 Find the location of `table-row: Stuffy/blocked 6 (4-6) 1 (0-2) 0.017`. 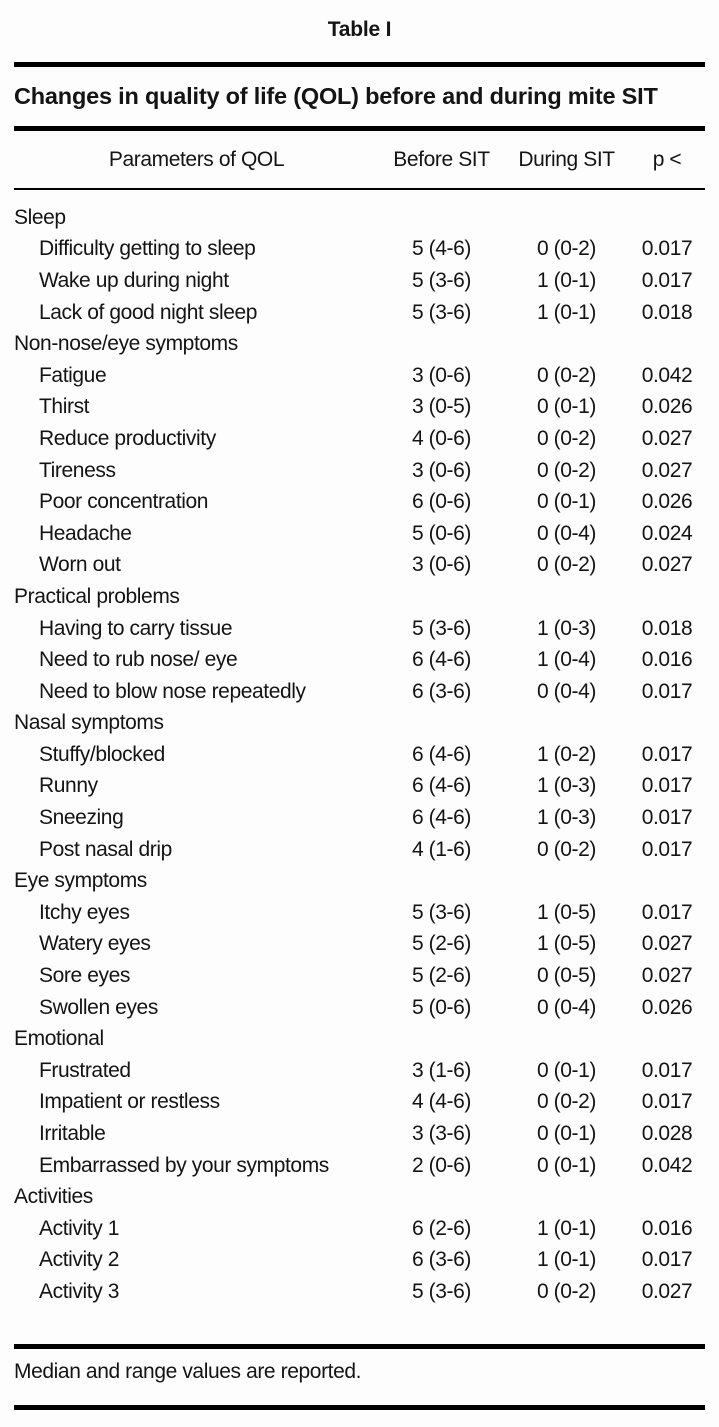

table-row: Stuffy/blocked 6 (4-6) 1 (0-2) 0.017 is located at coordinates (359, 755).